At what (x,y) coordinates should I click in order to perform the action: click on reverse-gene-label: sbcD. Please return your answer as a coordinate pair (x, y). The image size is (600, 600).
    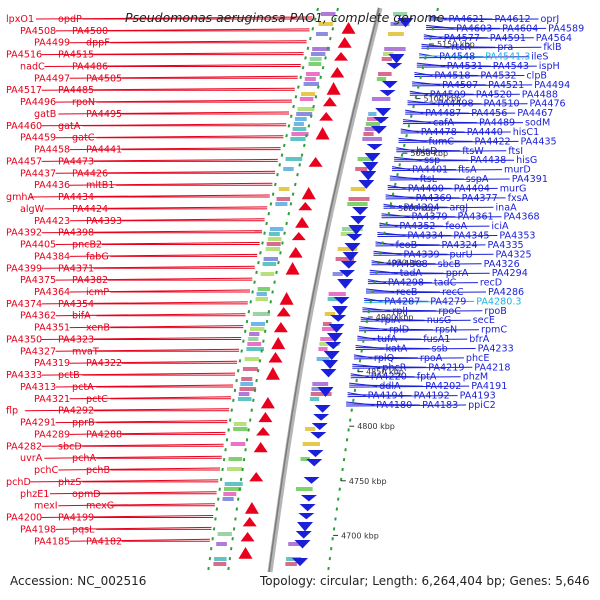
    Looking at the image, I should click on (70, 446).